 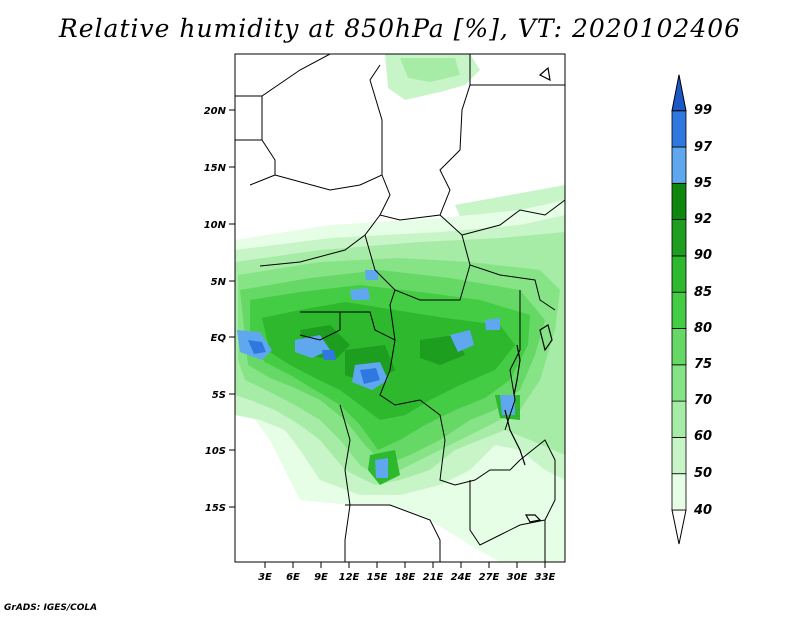 What do you see at coordinates (489, 577) in the screenshot?
I see `lon-label: 27E` at bounding box center [489, 577].